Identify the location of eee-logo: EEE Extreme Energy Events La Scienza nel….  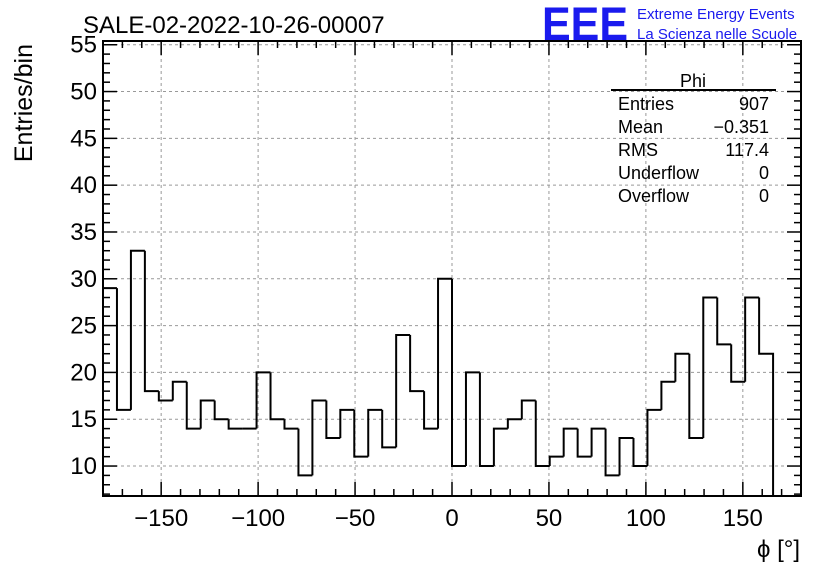
(669, 25).